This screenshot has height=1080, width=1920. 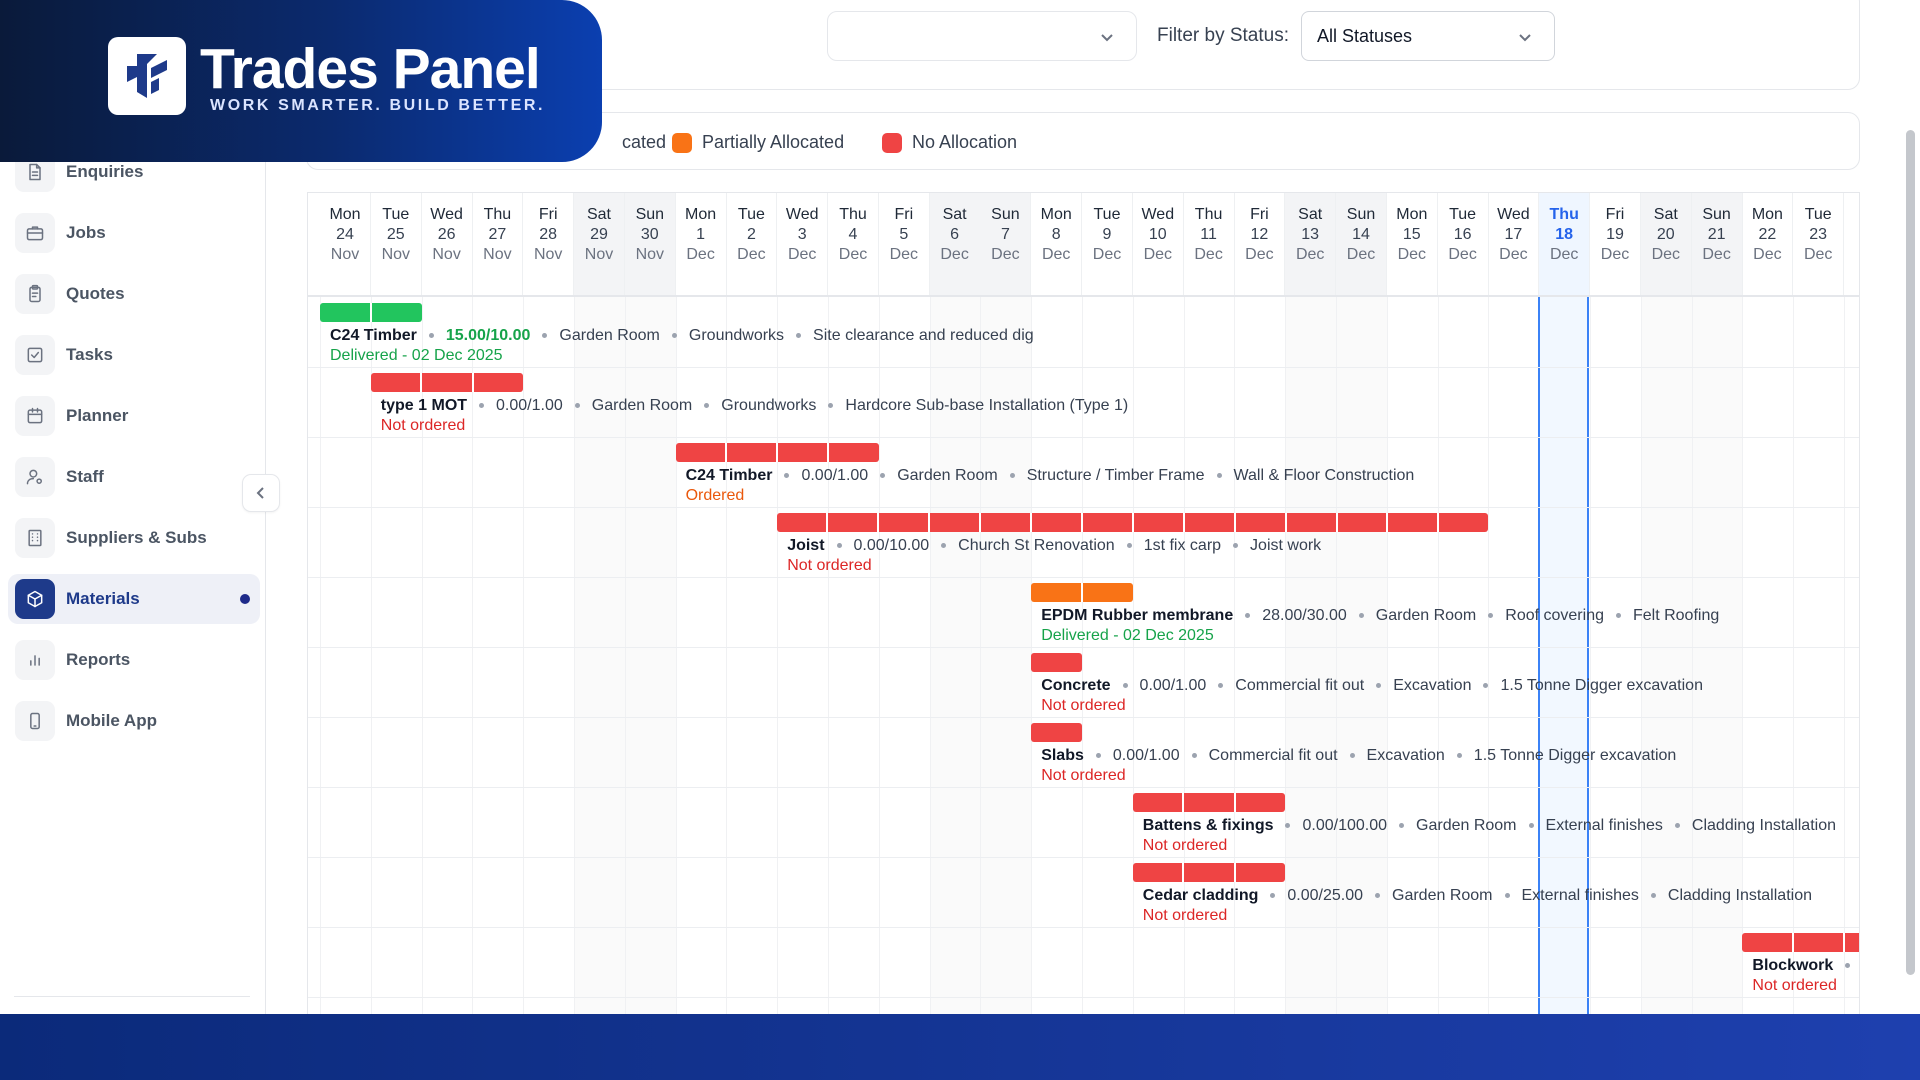 What do you see at coordinates (1158, 244) in the screenshot?
I see `date-column: Wed 10 Dec` at bounding box center [1158, 244].